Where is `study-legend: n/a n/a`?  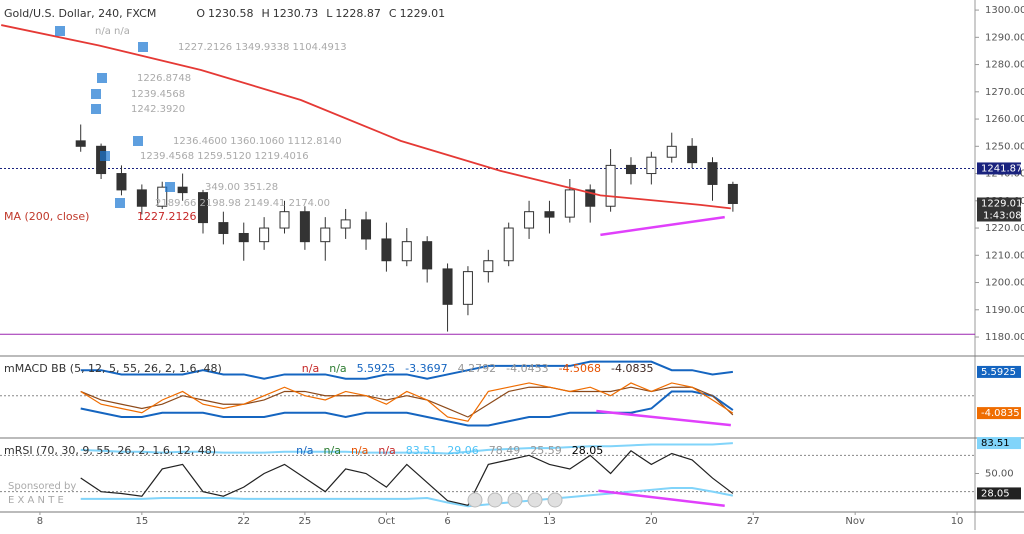
study-legend: n/a n/a is located at coordinates (112, 31).